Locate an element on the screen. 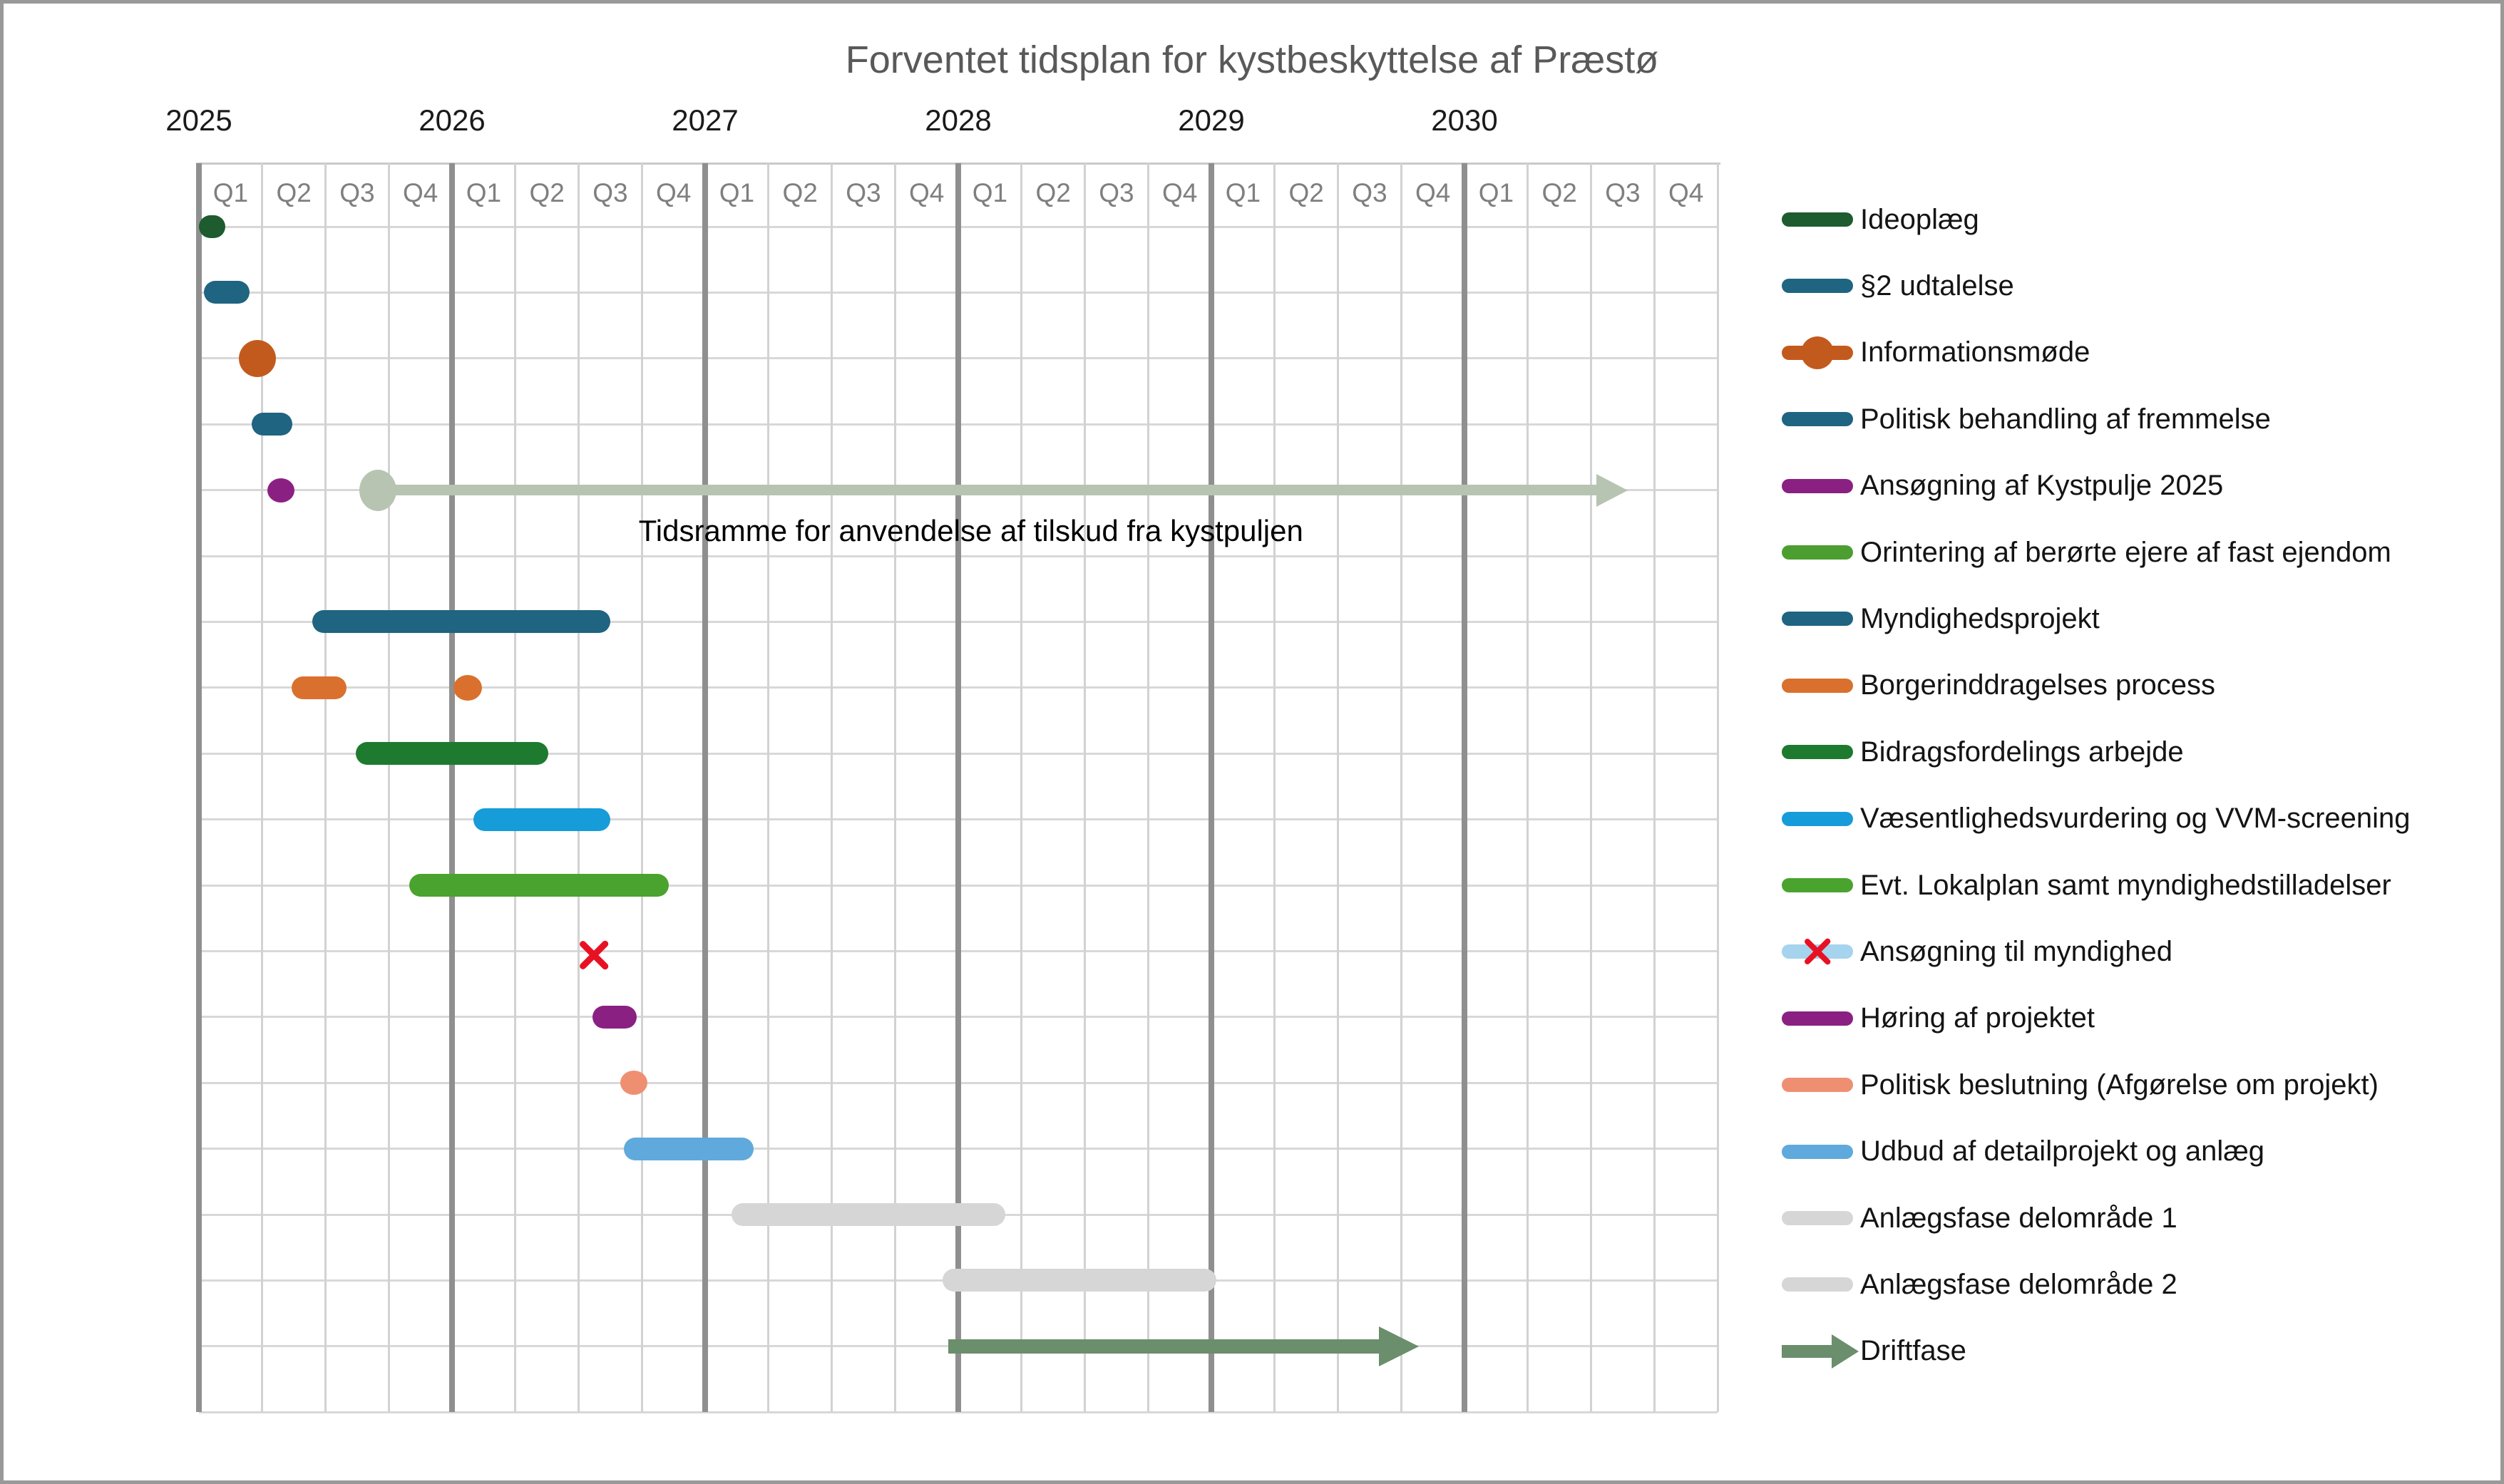 The height and width of the screenshot is (1484, 2504). axis-year-label: 2029 is located at coordinates (1211, 120).